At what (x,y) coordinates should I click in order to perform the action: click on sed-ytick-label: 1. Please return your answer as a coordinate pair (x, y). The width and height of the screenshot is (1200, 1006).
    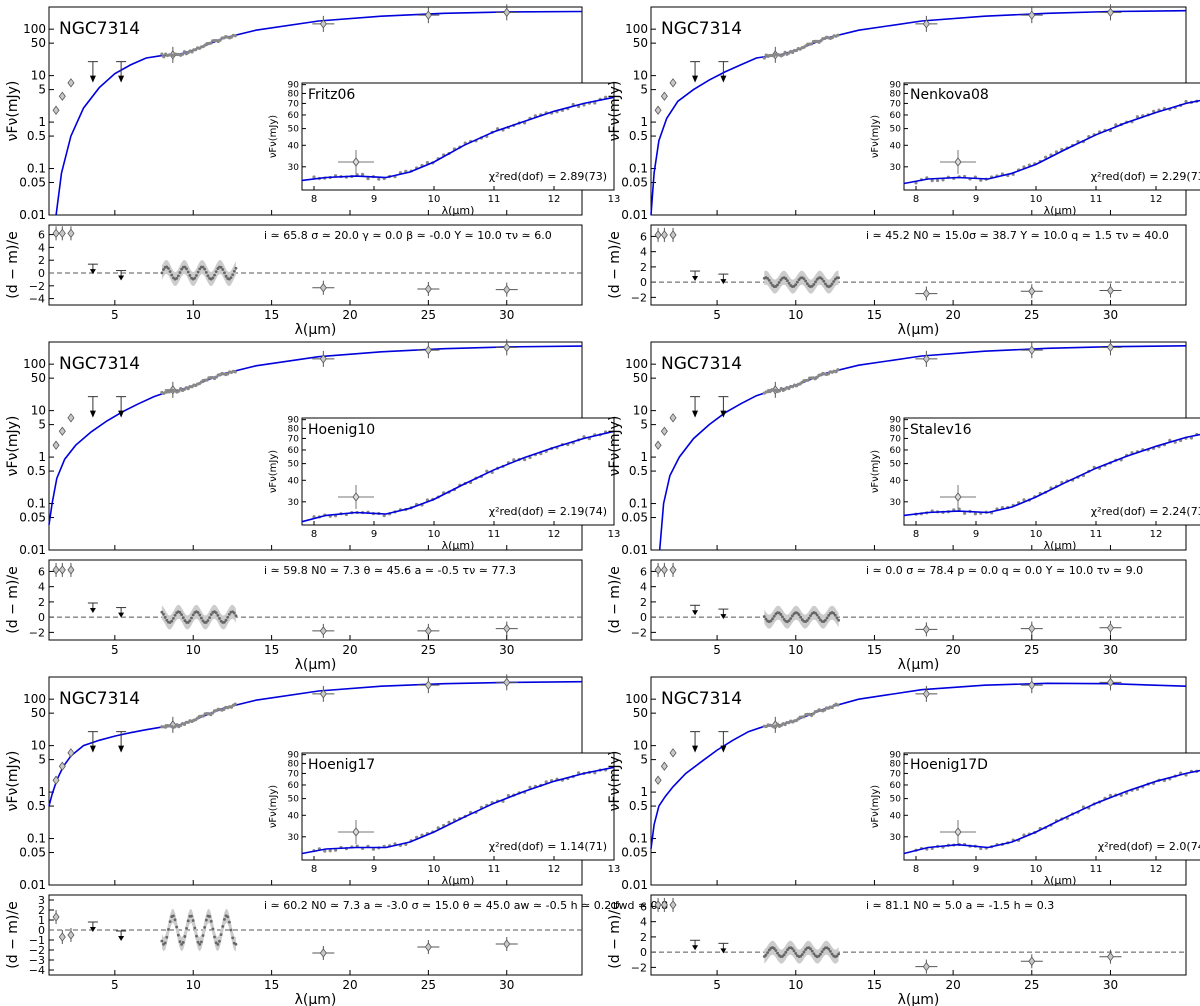
    Looking at the image, I should click on (42, 122).